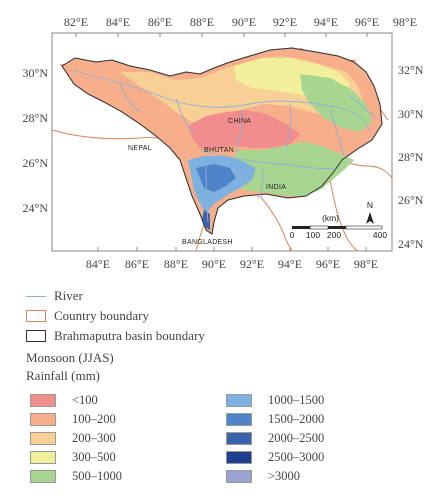 This screenshot has height=500, width=446. Describe the element at coordinates (63, 375) in the screenshot. I see `legend-title-2: Rainfall (mm)` at that location.